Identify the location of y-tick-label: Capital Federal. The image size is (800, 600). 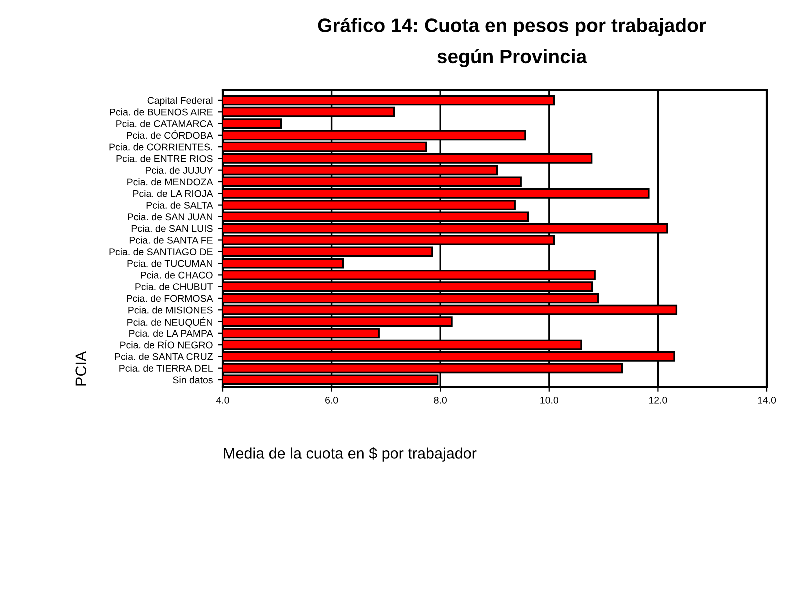
(180, 101).